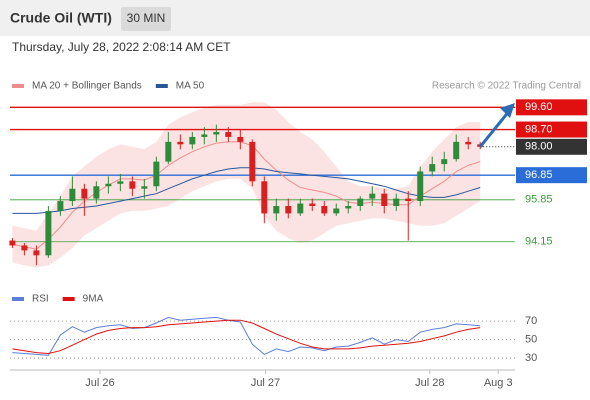  What do you see at coordinates (539, 107) in the screenshot?
I see `level-label: 99.60` at bounding box center [539, 107].